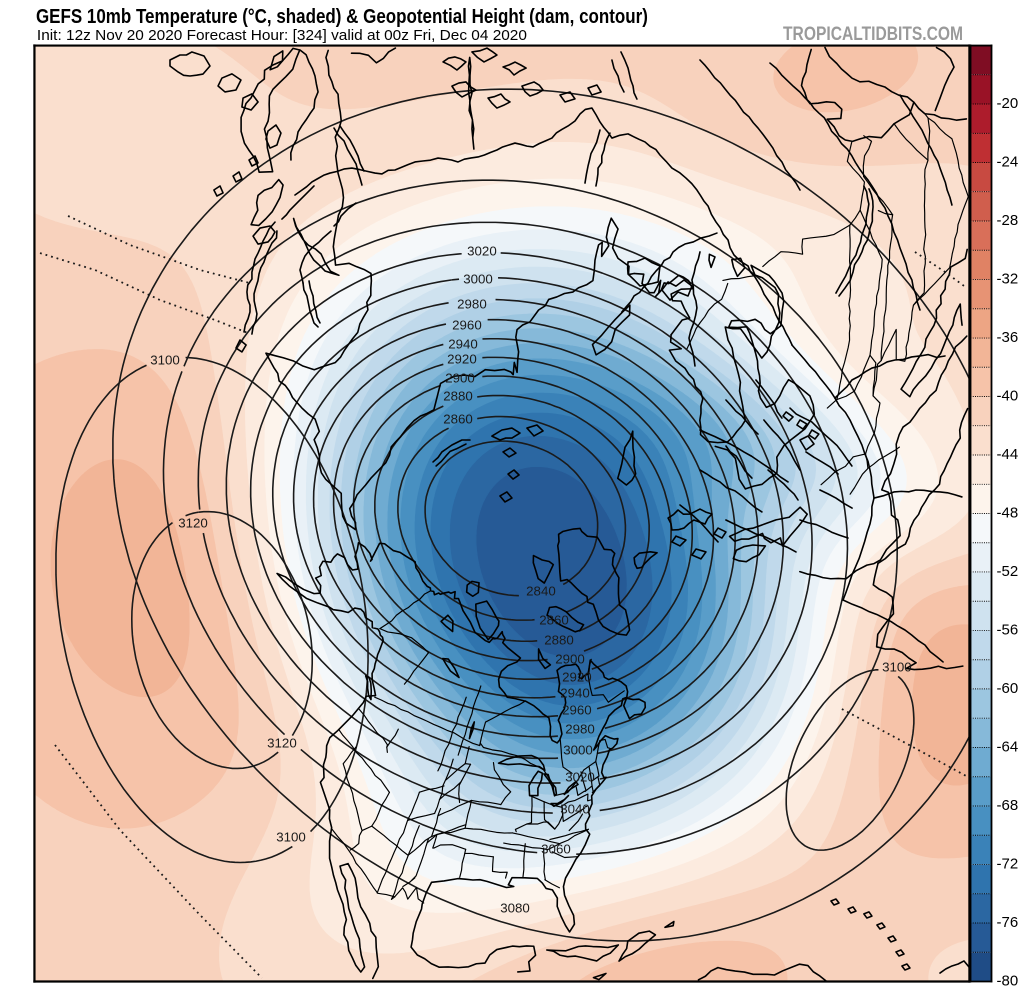 Image resolution: width=1024 pixels, height=1000 pixels. What do you see at coordinates (1008, 337) in the screenshot?
I see `svg-text: -36` at bounding box center [1008, 337].